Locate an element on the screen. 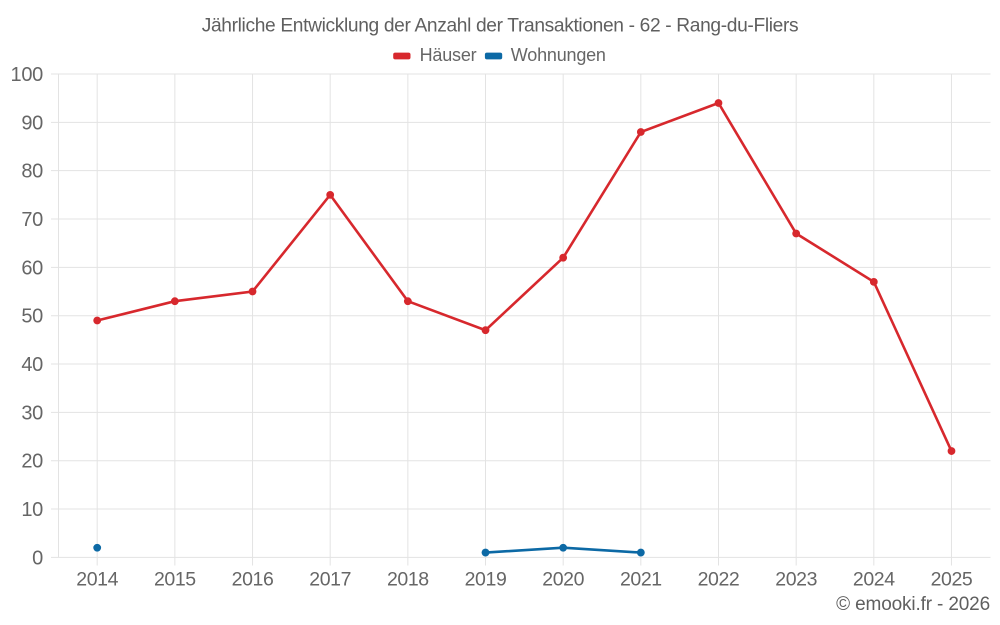 This screenshot has height=625, width=1000. svg-text: 2014 is located at coordinates (97, 580).